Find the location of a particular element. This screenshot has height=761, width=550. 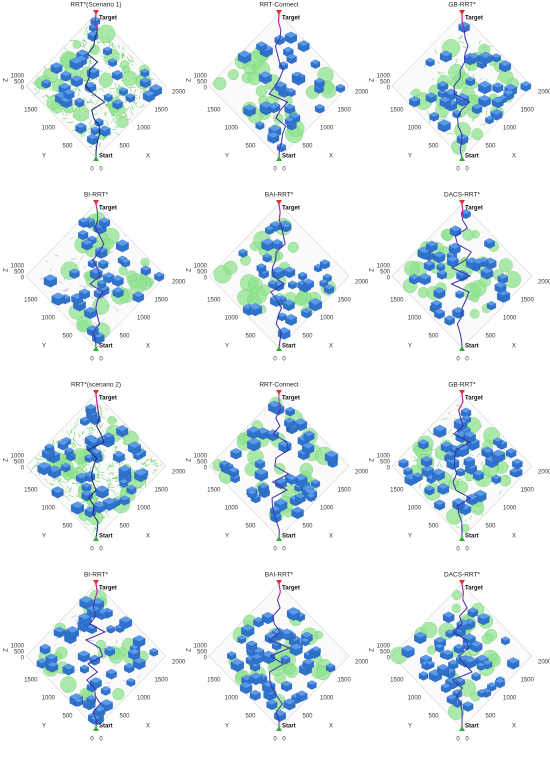

start-label: Start is located at coordinates (106, 537).